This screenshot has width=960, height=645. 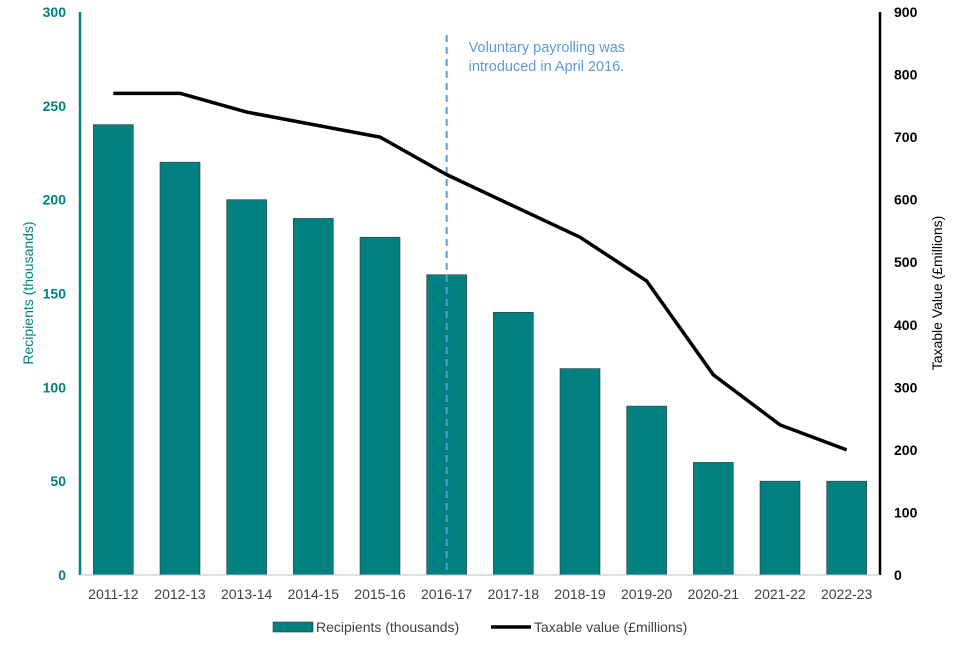 What do you see at coordinates (55, 106) in the screenshot?
I see `left-tick-label: 250` at bounding box center [55, 106].